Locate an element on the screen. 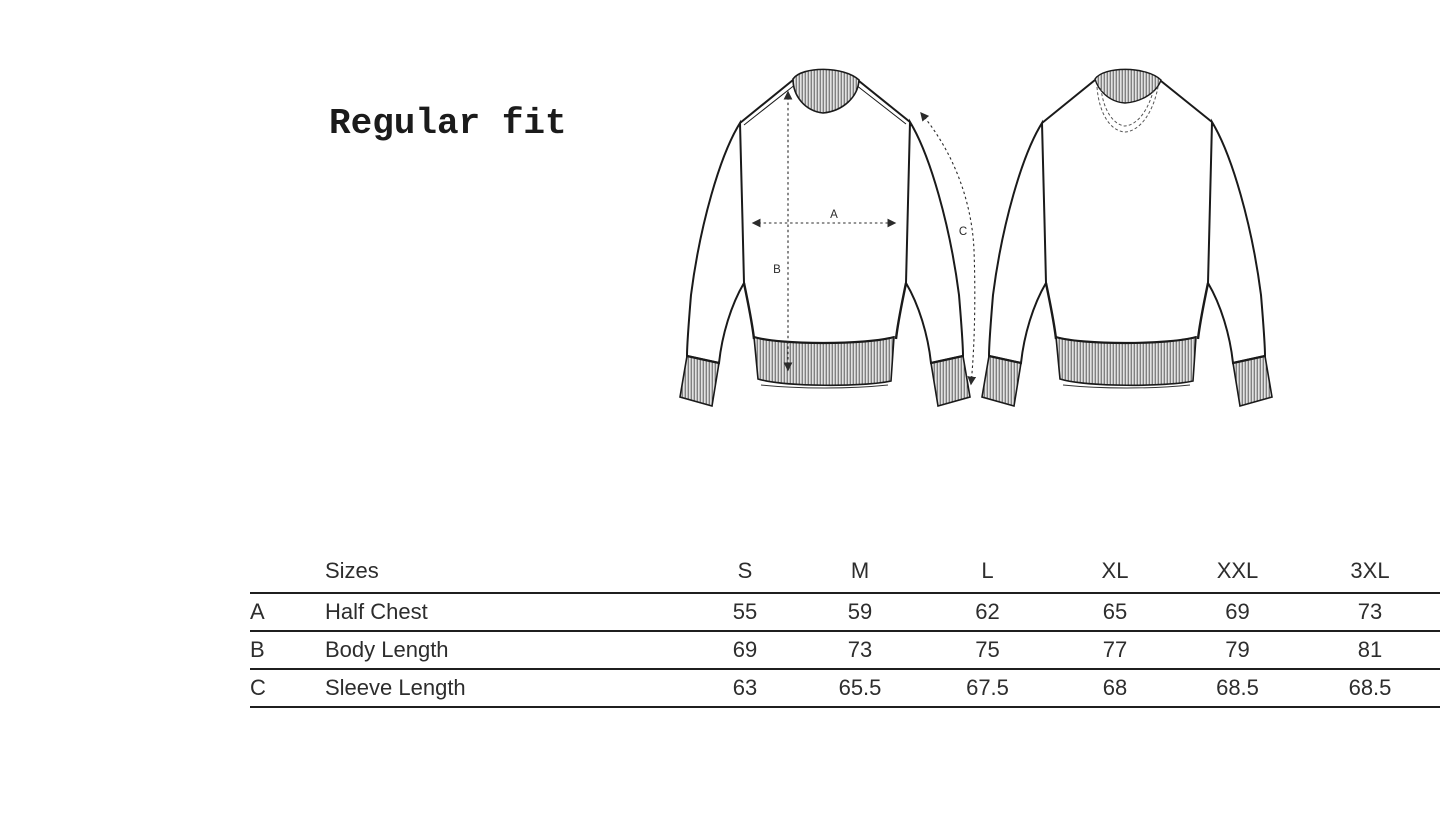  row-label: Half Chest is located at coordinates (376, 611).